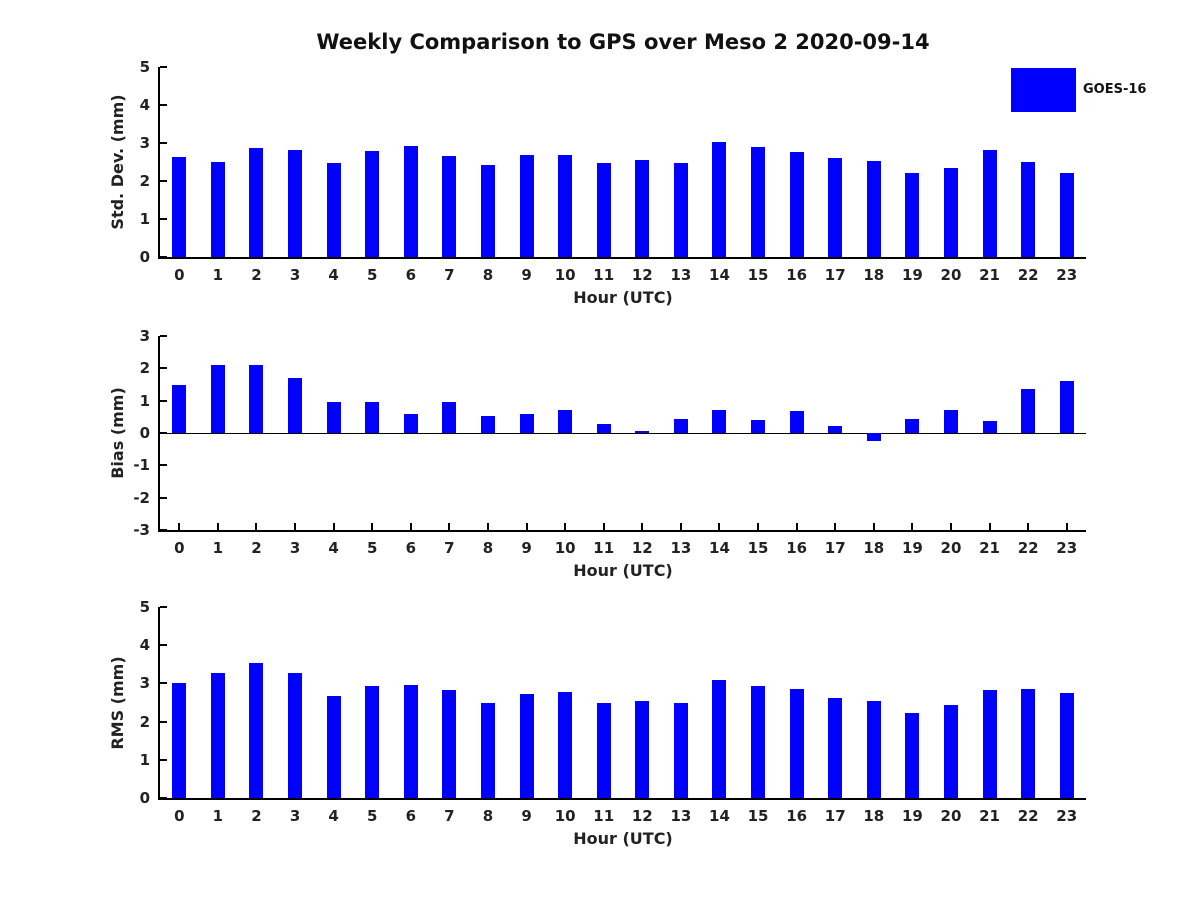  I want to click on x-tick-label: 9, so click(526, 275).